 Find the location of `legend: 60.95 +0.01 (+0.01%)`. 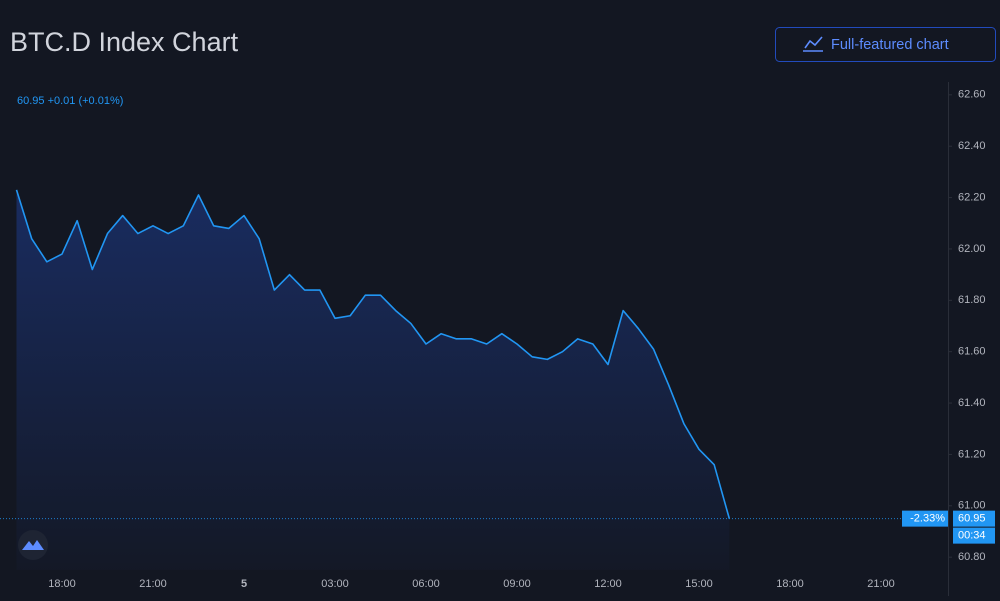

legend: 60.95 +0.01 (+0.01%) is located at coordinates (70, 101).